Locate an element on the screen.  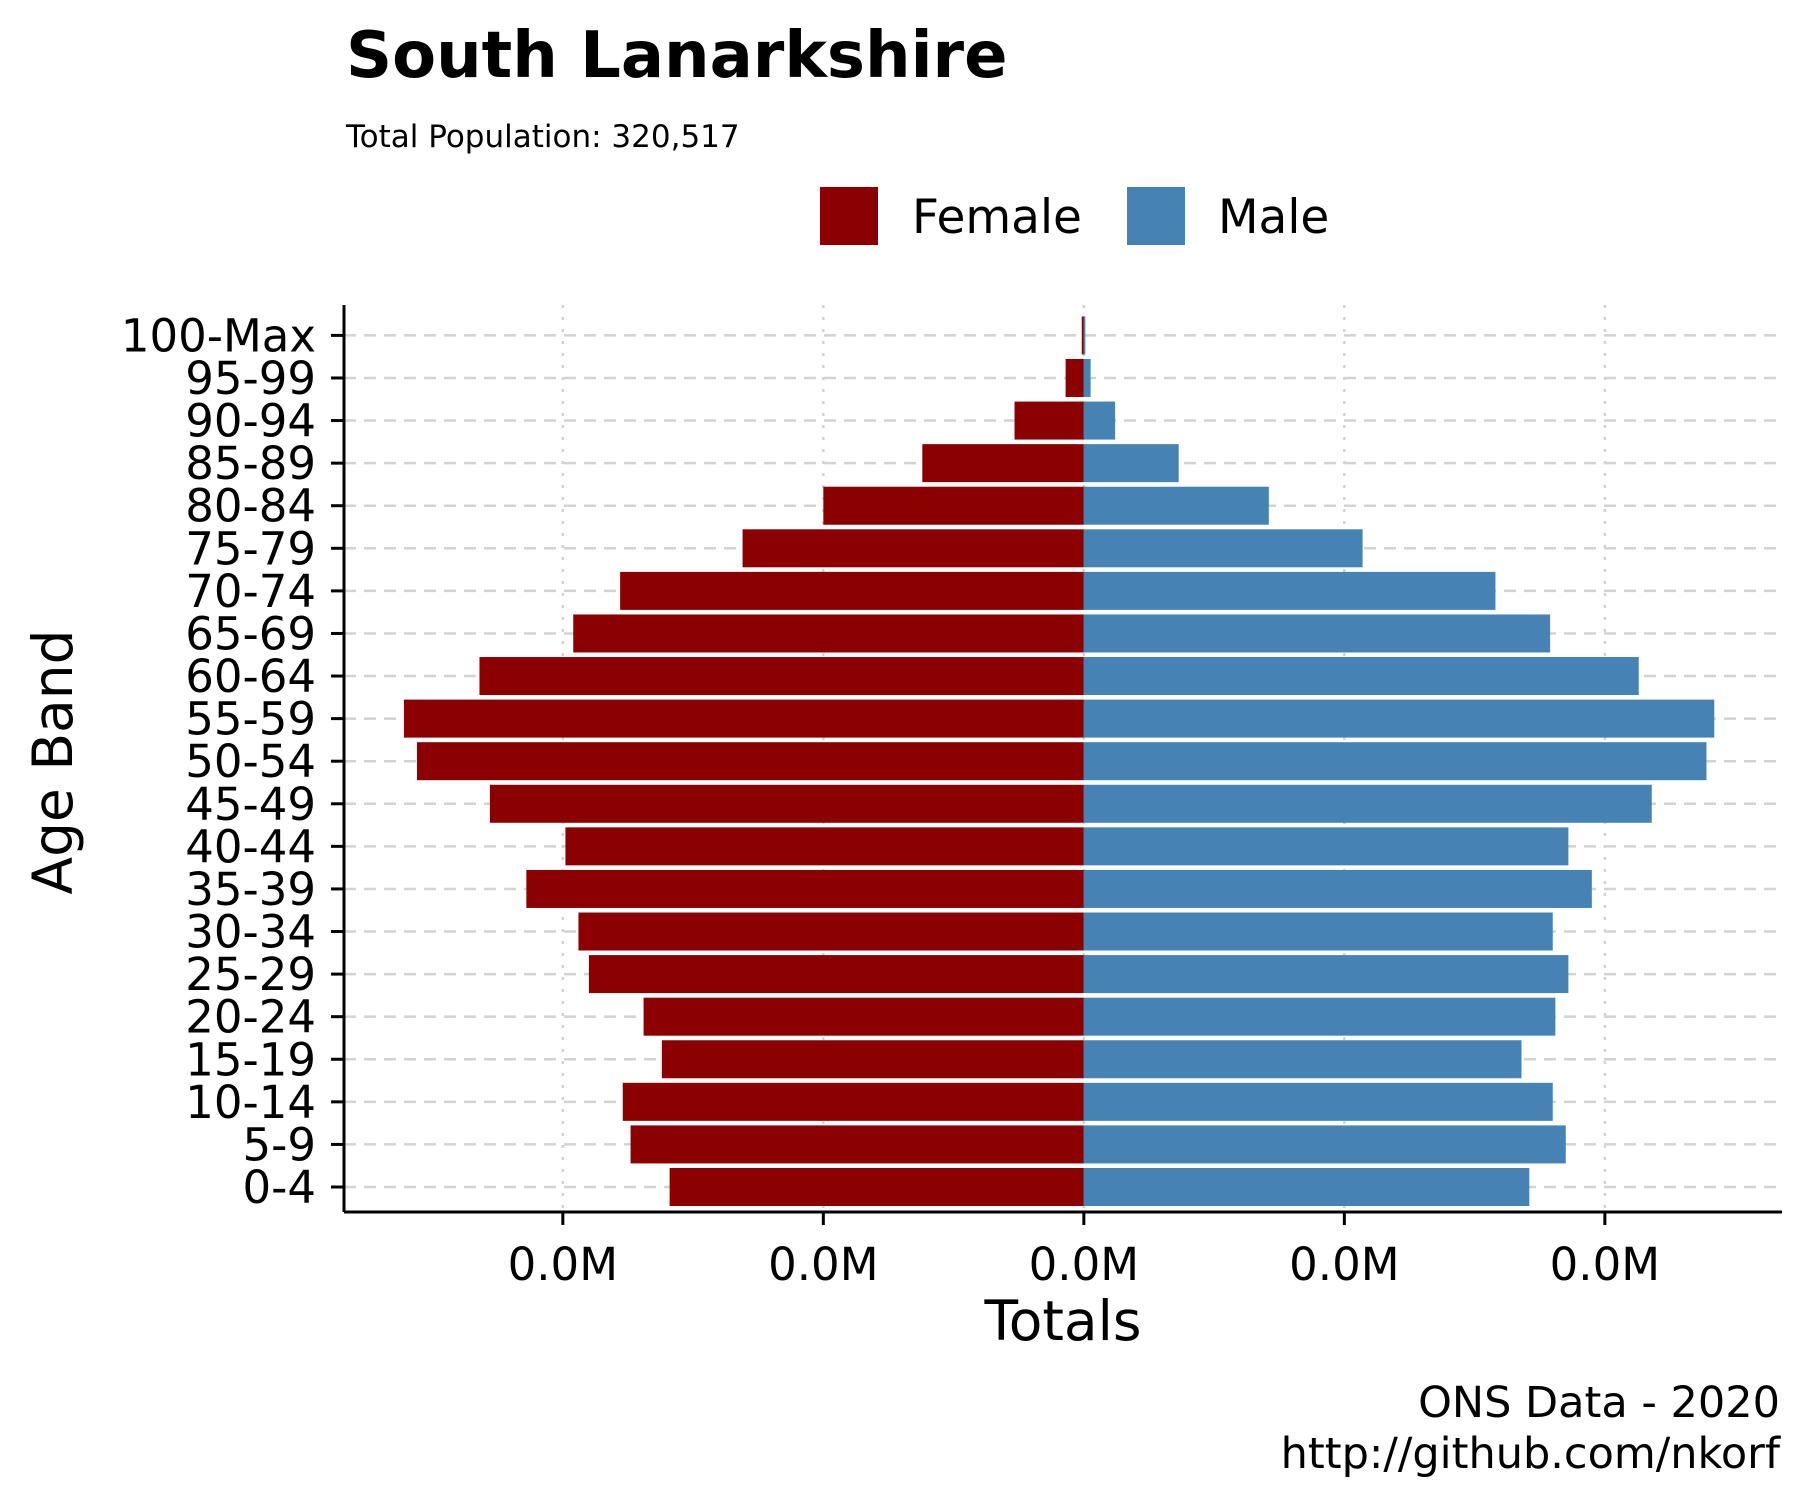
caption-url: http://github.com/nkorf is located at coordinates (1531, 1454).